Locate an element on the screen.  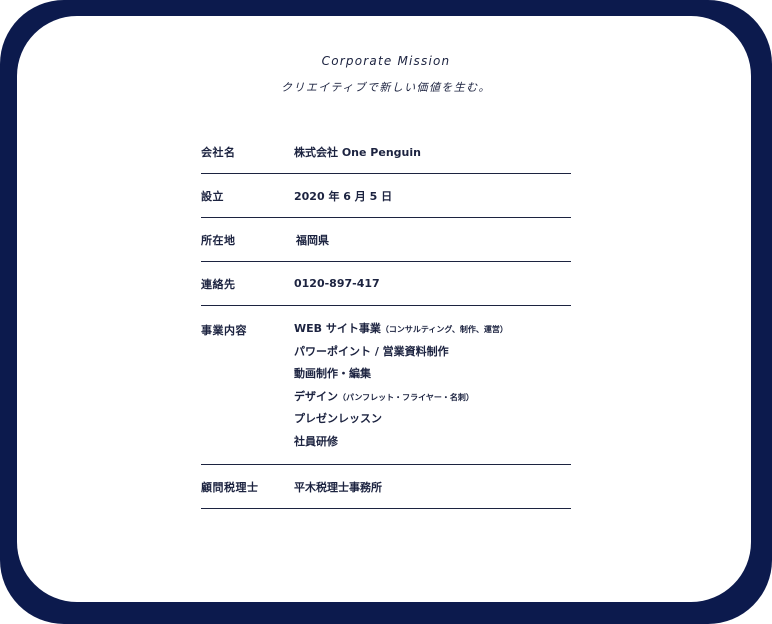
row-label: 設立 is located at coordinates (212, 196).